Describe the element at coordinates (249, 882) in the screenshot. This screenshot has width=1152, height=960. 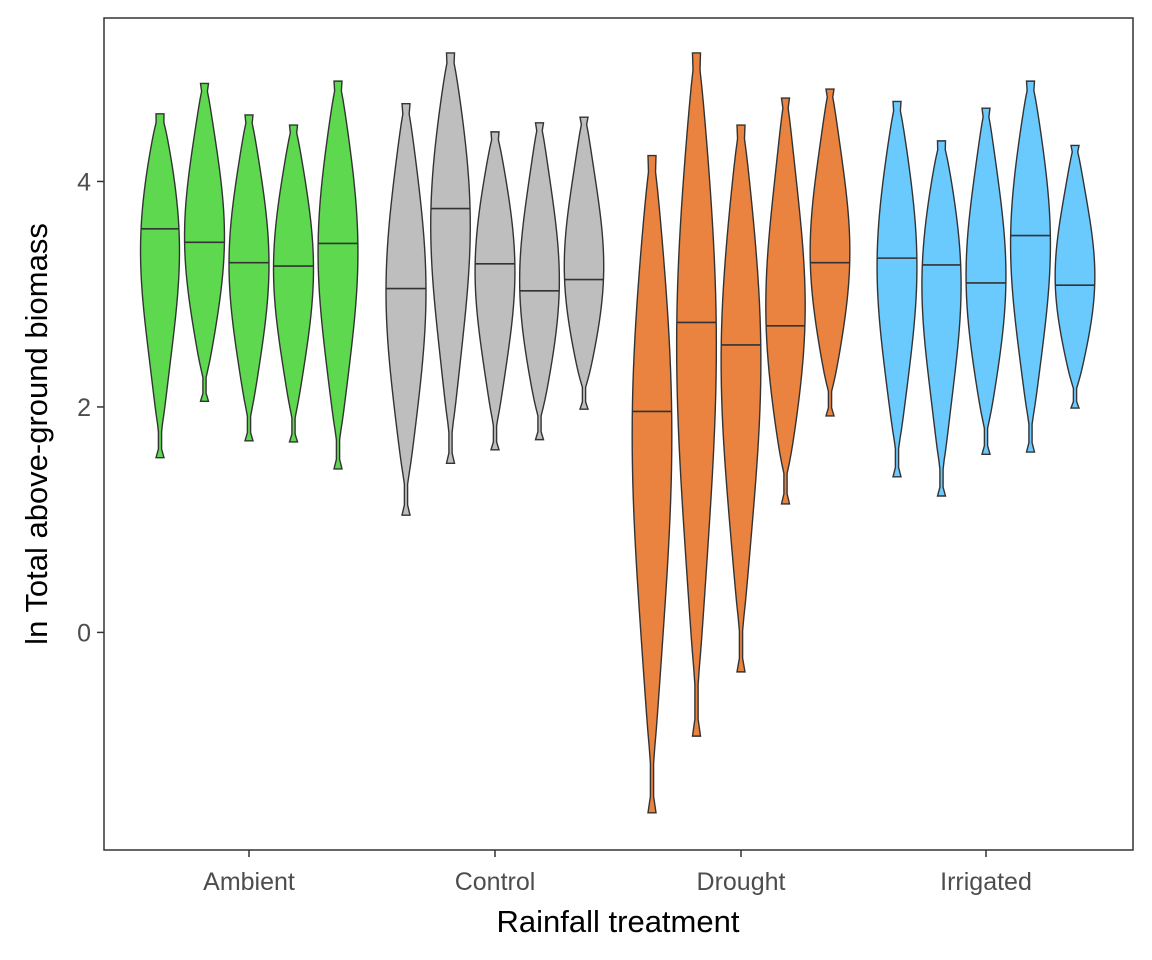
I see `x-tick-label-ambient: Ambient` at that location.